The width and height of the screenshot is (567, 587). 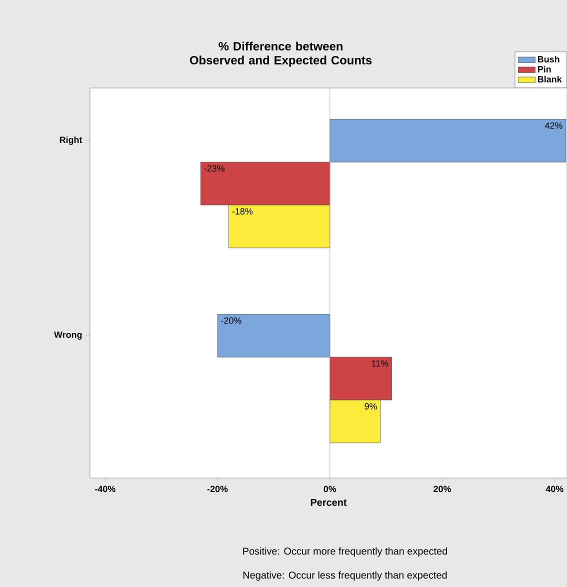 I want to click on y-tick-label: Wrong, so click(x=68, y=336).